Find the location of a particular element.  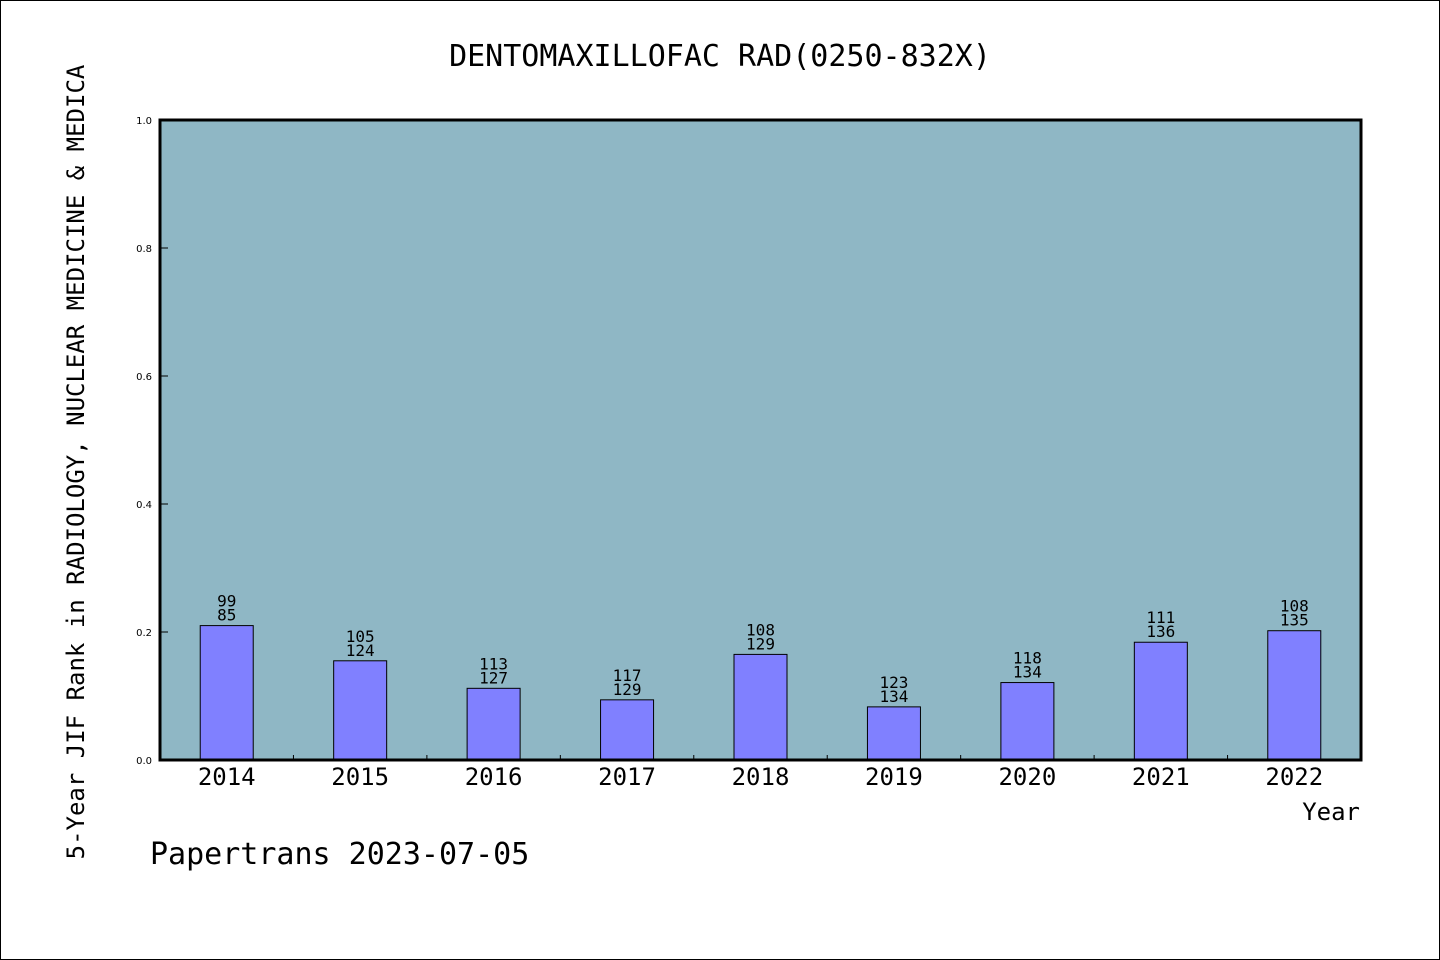

x-axis-label: Year is located at coordinates (1331, 812).